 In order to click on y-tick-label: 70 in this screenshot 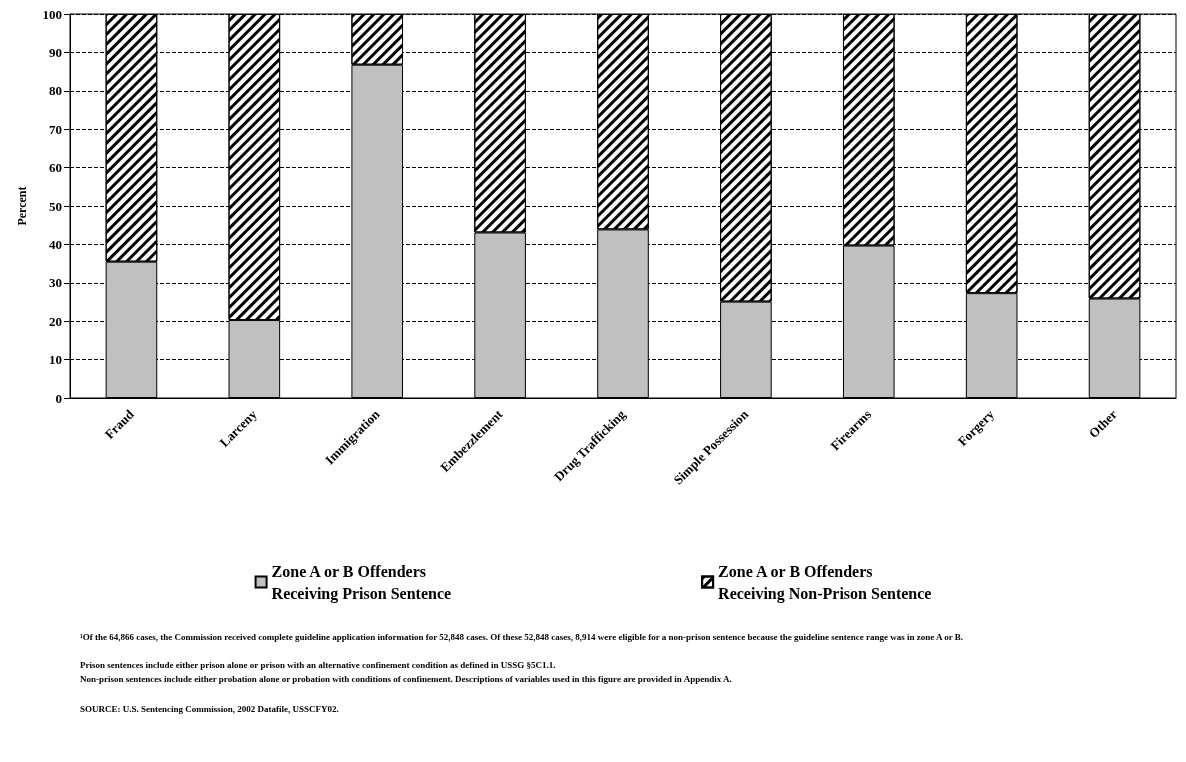, I will do `click(55, 129)`.